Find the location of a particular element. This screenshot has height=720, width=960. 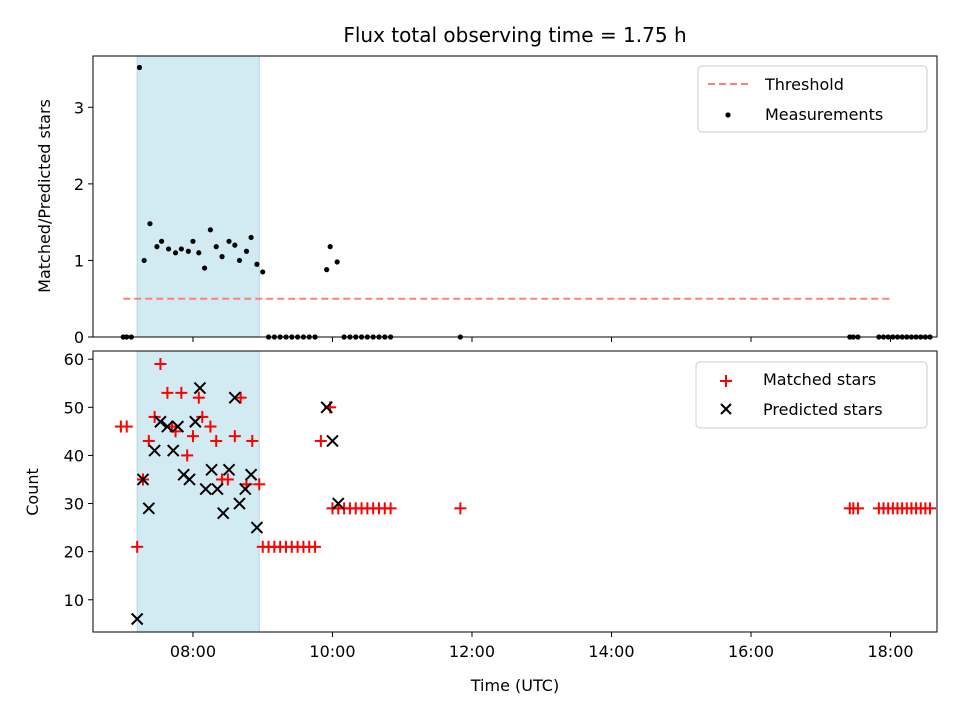

x-tick-label: 10:00 is located at coordinates (332, 651).